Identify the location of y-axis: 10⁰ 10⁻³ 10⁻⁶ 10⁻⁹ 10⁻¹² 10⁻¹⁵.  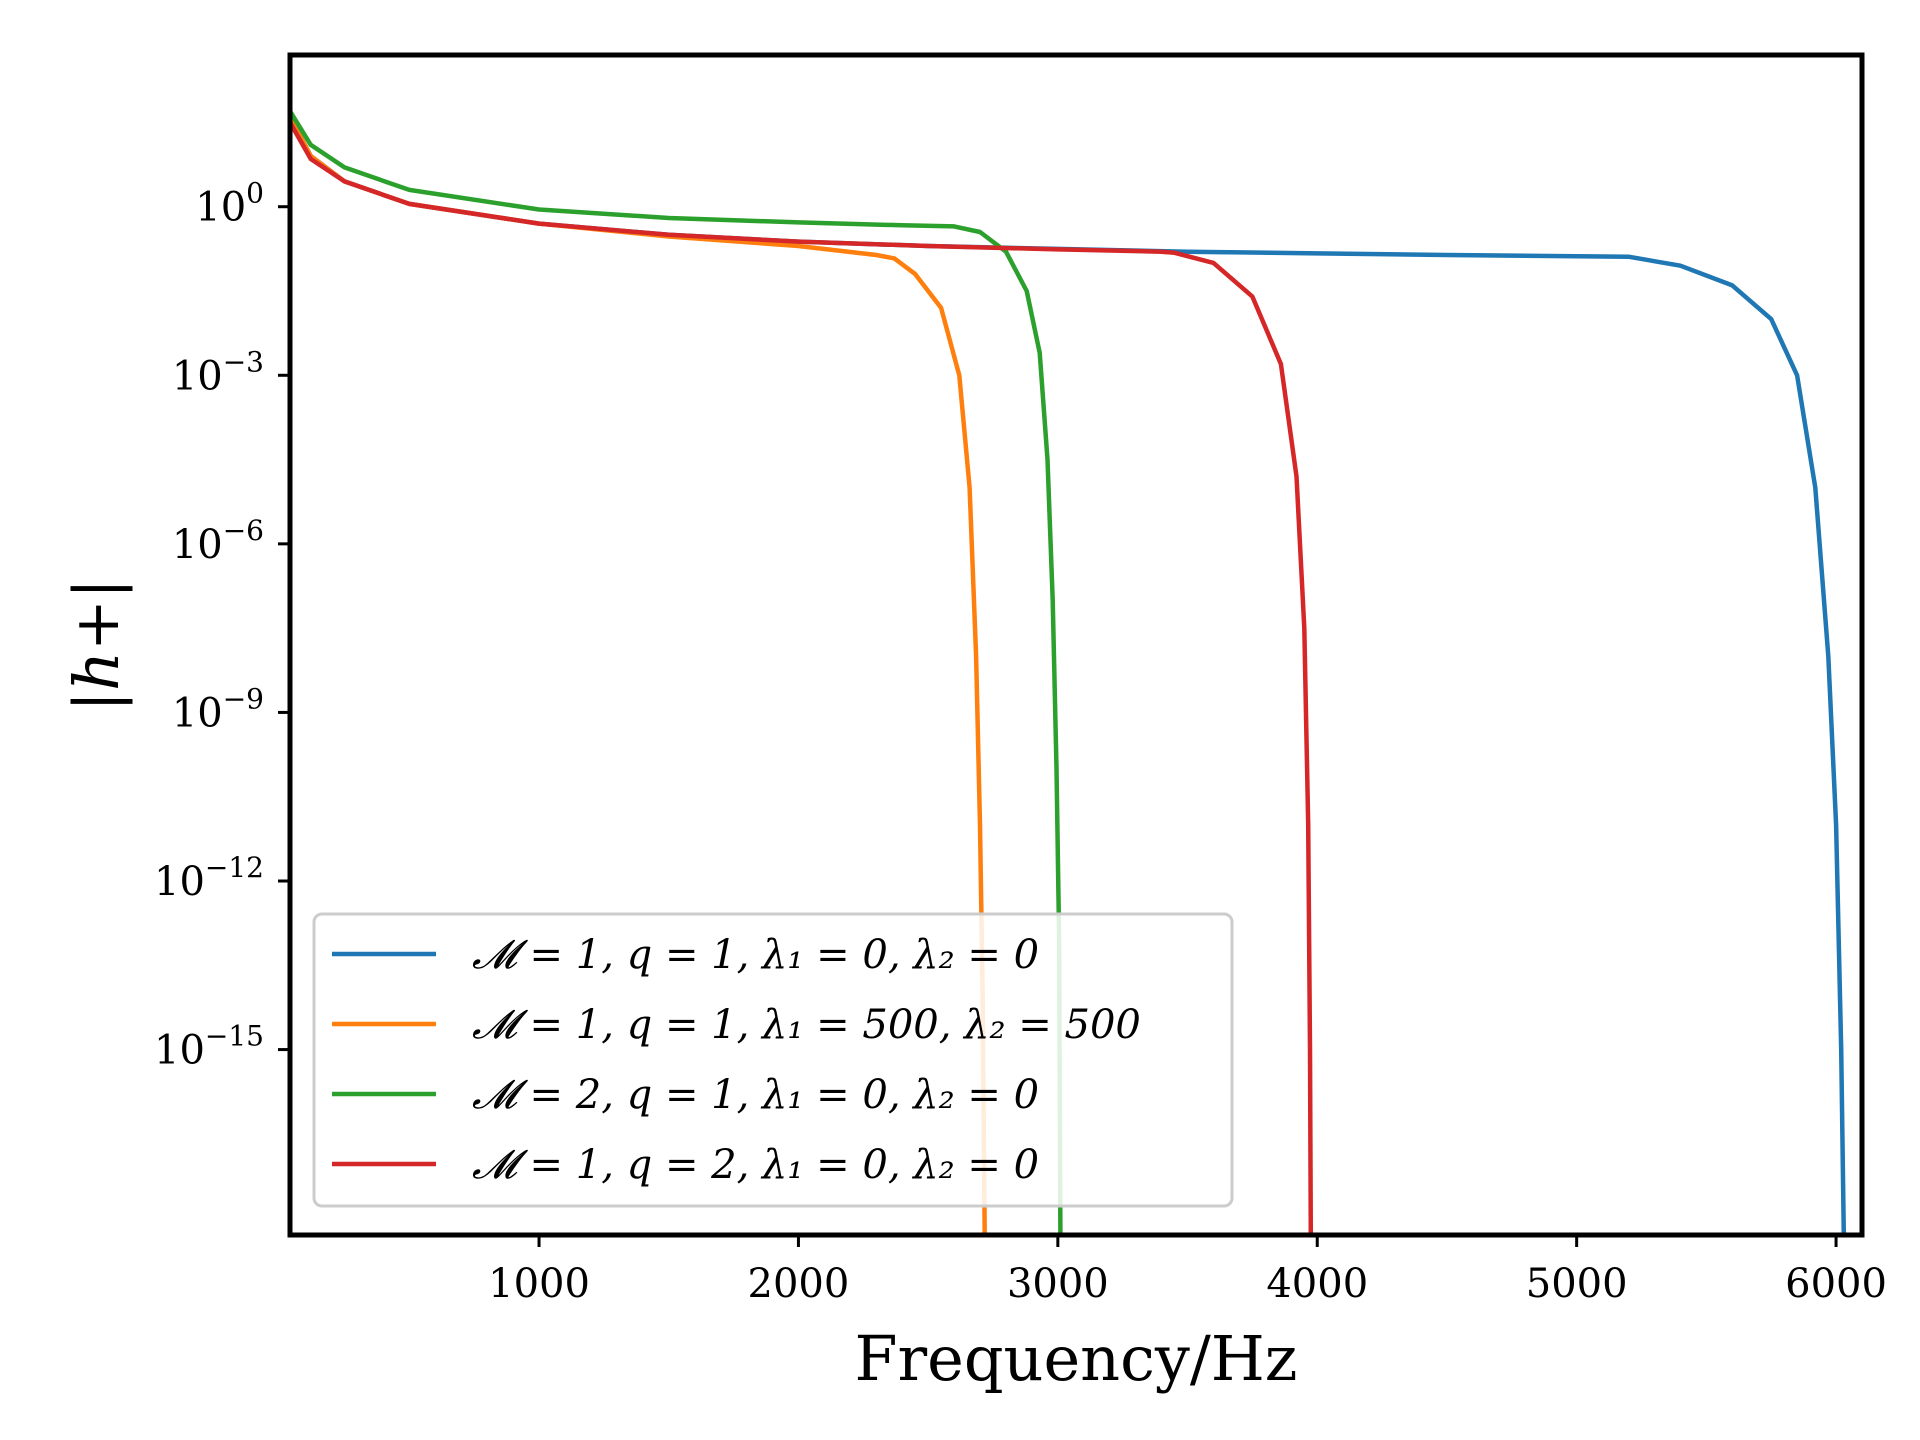
(222, 625).